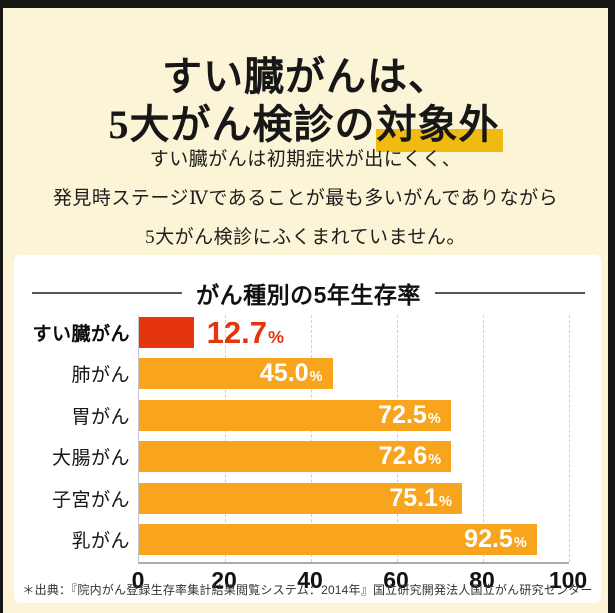 The image size is (615, 613). What do you see at coordinates (403, 456) in the screenshot?
I see `bar-value-number: 72.6` at bounding box center [403, 456].